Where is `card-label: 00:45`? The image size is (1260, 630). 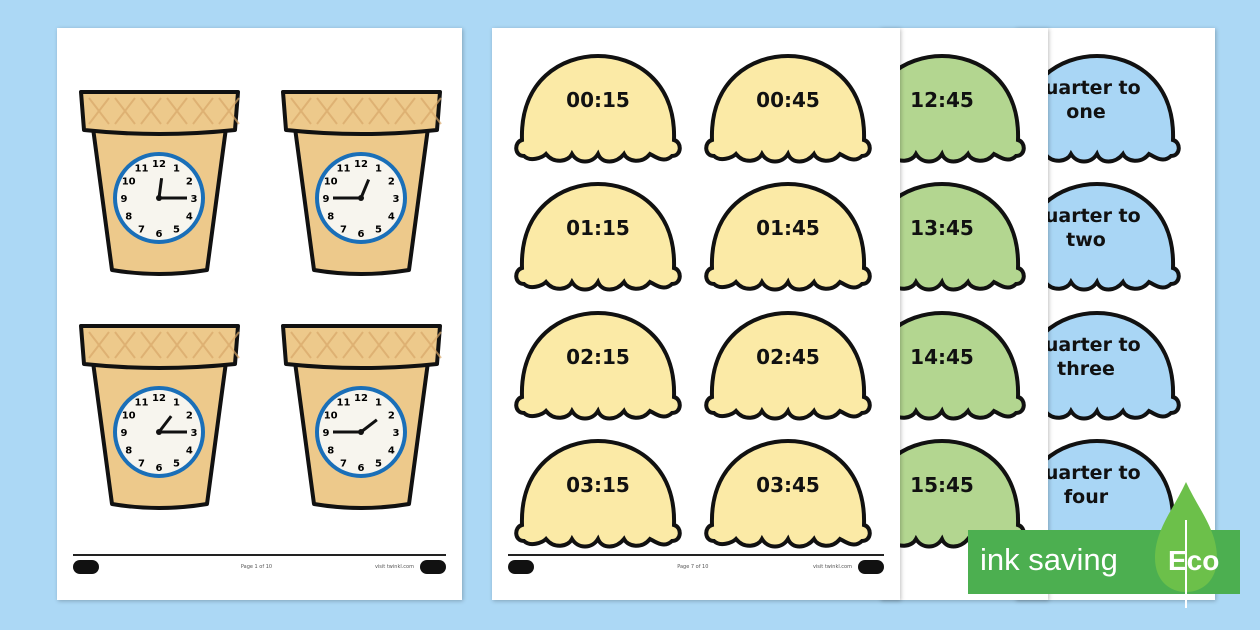 card-label: 00:45 is located at coordinates (788, 100).